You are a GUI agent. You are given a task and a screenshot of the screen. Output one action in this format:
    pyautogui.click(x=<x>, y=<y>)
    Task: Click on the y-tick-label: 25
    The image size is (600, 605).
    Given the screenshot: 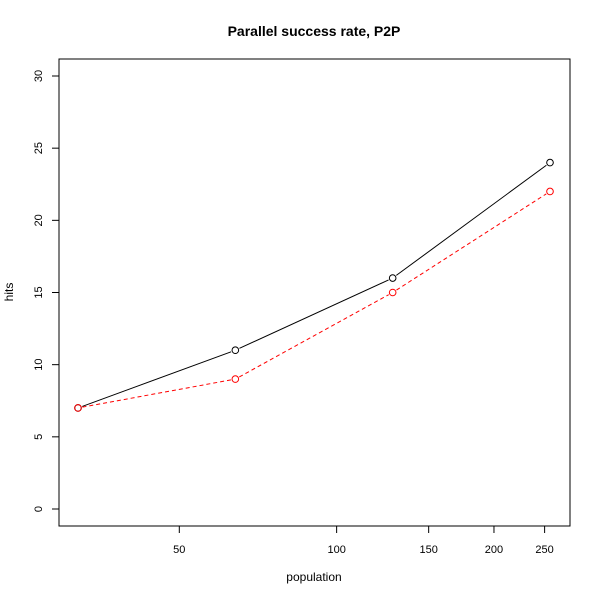 What is the action you would take?
    pyautogui.click(x=39, y=148)
    